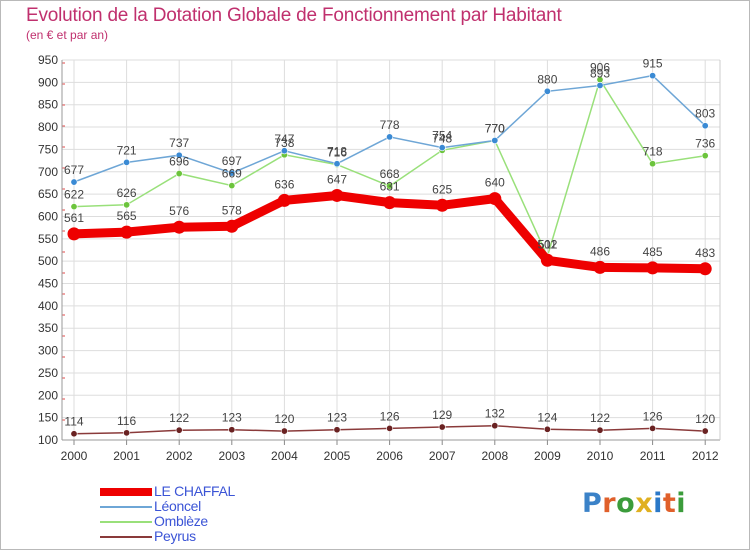  Describe the element at coordinates (127, 193) in the screenshot. I see `data-label-ombleze-2001: 626` at that location.